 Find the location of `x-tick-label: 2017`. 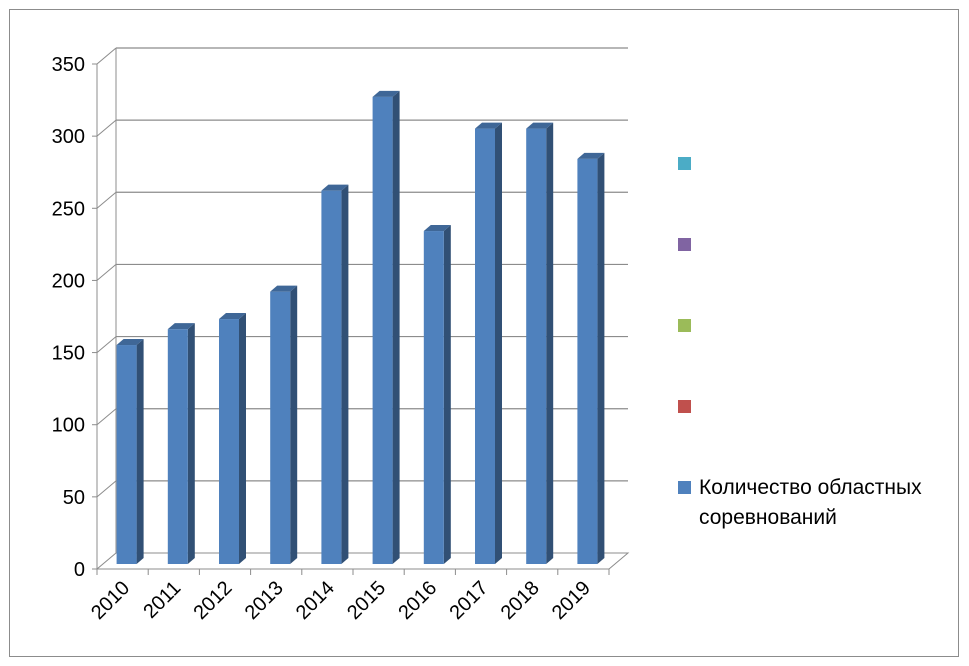

x-tick-label: 2017 is located at coordinates (469, 600).